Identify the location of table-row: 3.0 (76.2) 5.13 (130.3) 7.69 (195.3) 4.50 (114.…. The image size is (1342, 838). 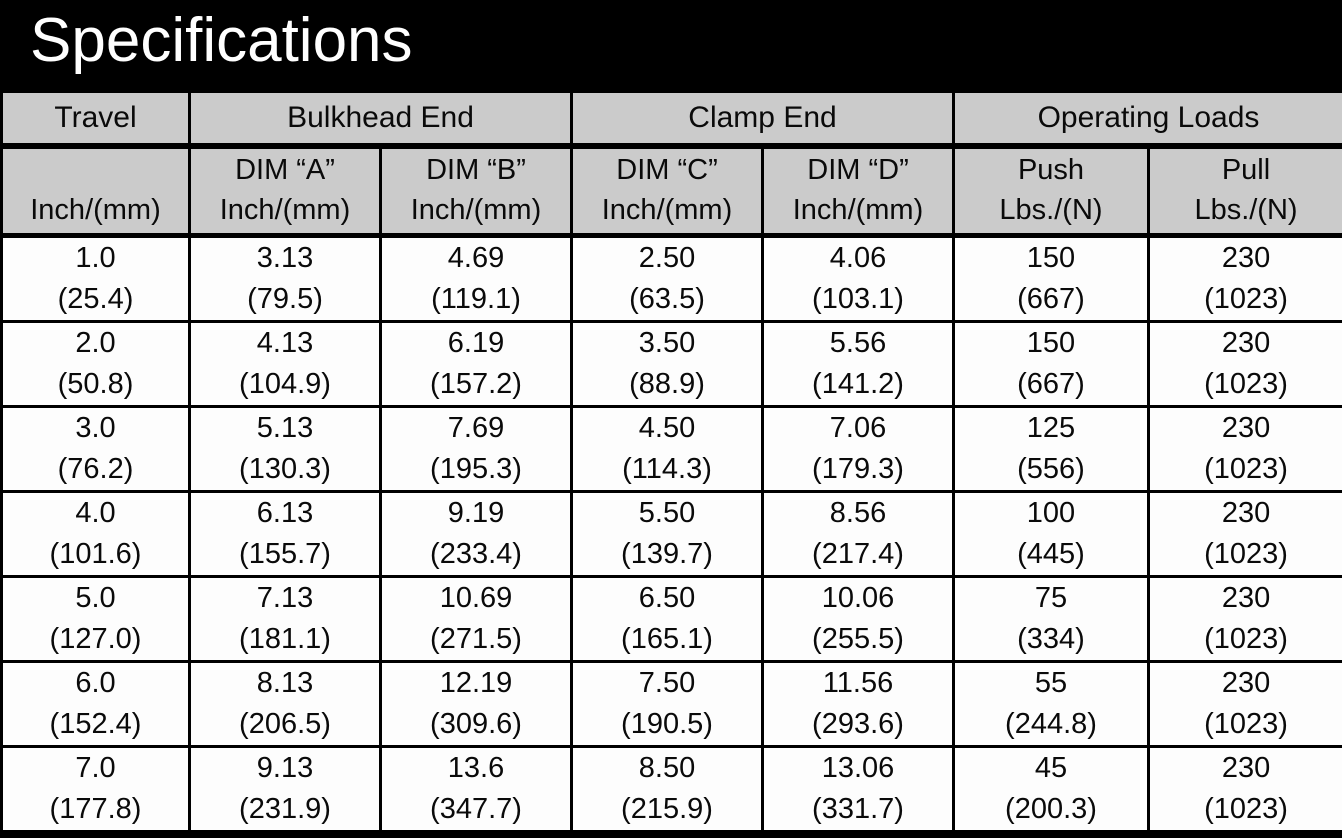
(671, 449).